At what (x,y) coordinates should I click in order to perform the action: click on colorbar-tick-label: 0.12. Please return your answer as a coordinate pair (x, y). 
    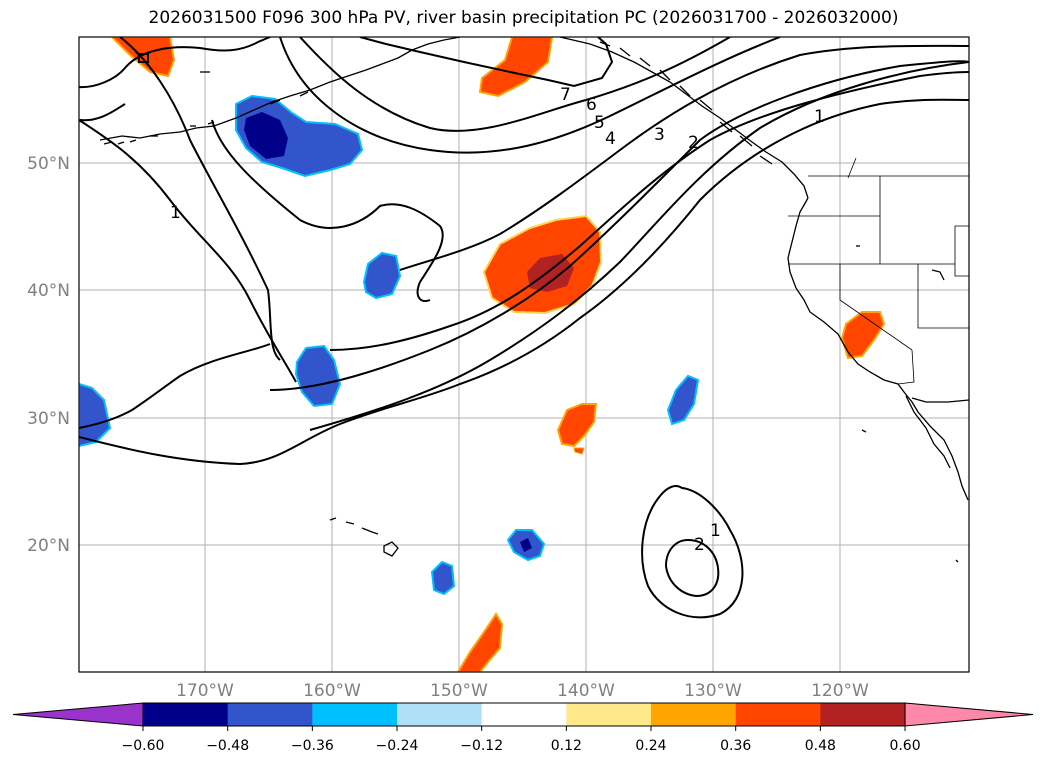
    Looking at the image, I should click on (566, 746).